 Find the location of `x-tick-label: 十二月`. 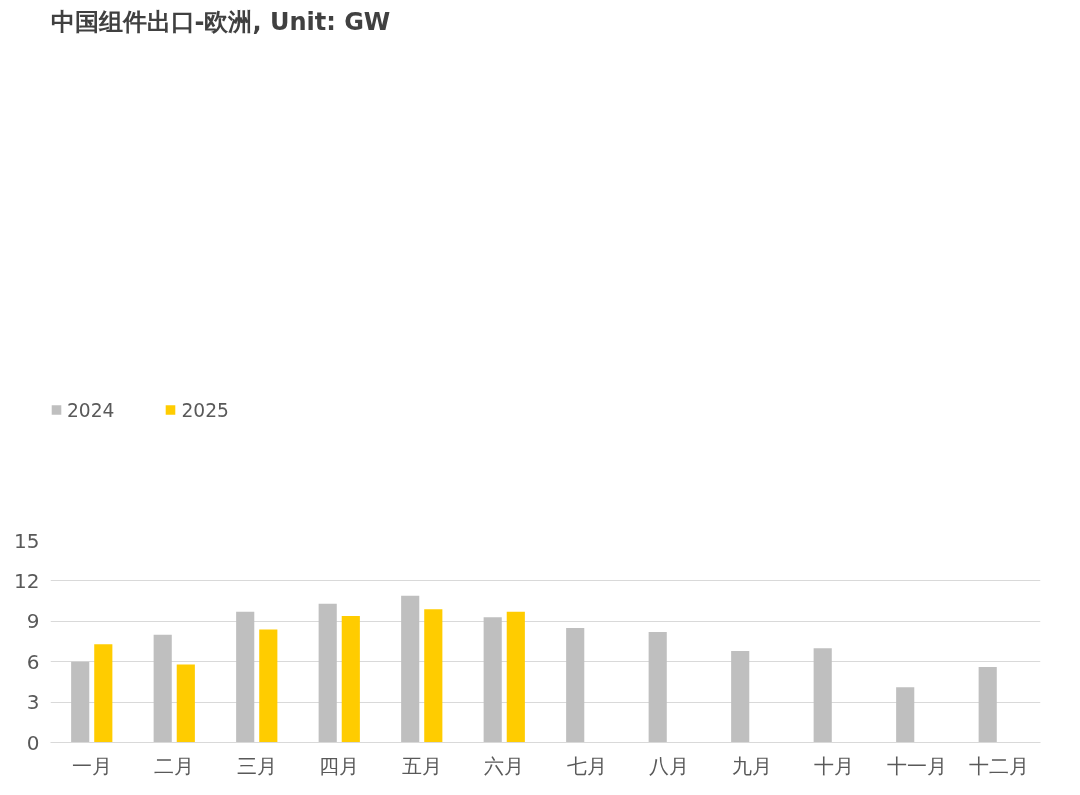

x-tick-label: 十二月 is located at coordinates (999, 765).